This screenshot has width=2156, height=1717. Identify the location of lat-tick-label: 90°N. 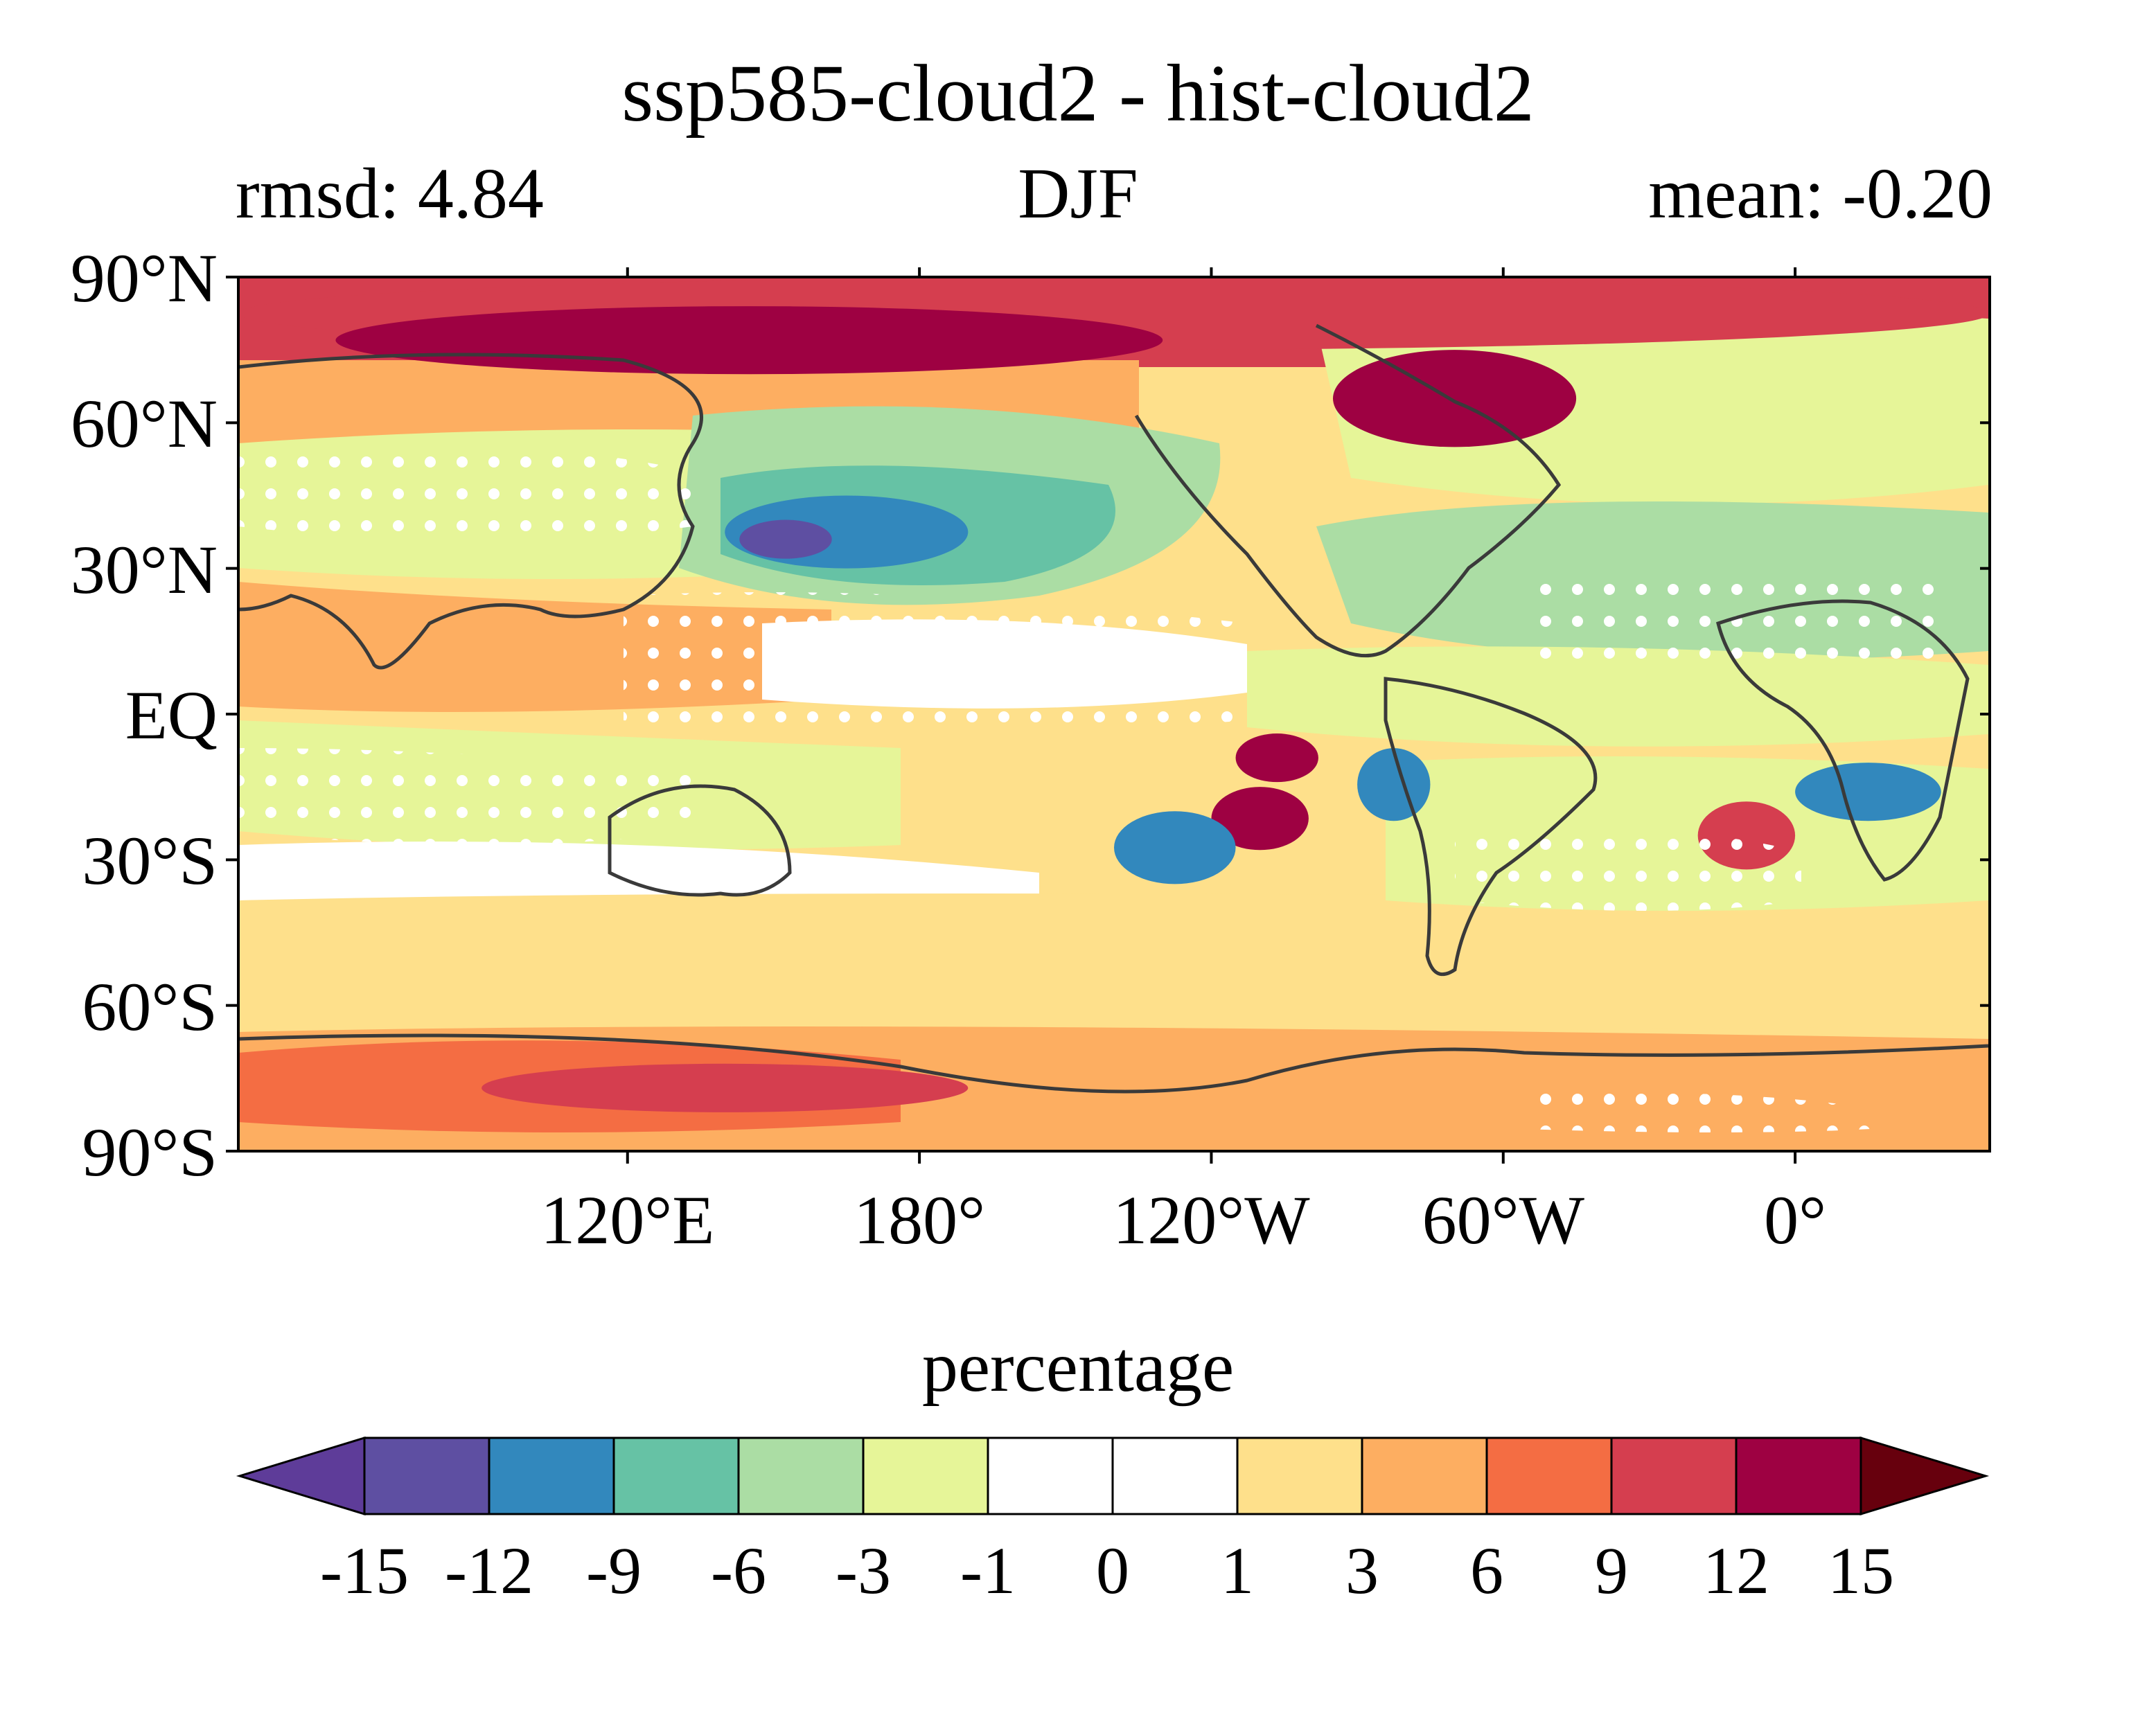
(144, 278).